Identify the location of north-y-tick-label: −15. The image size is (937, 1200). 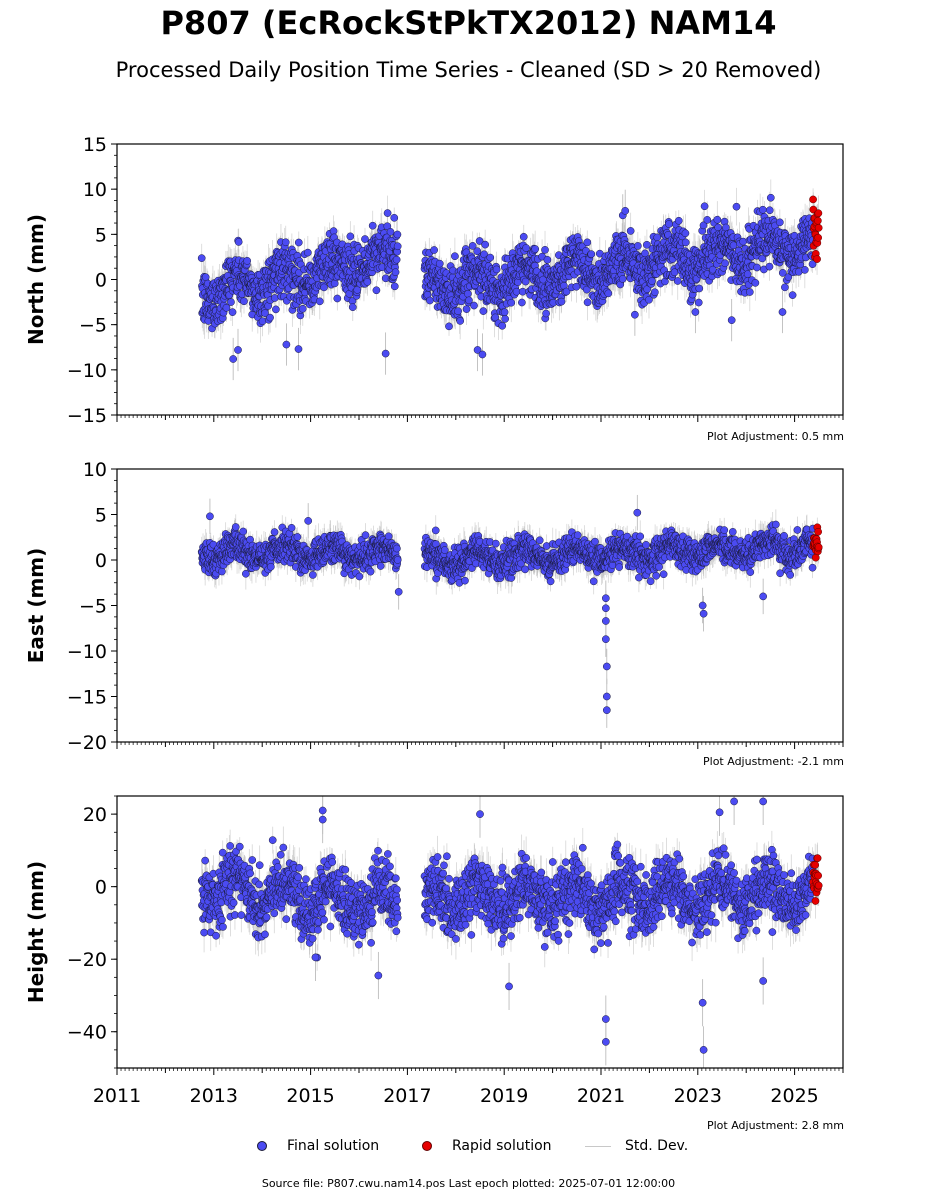
(87, 416).